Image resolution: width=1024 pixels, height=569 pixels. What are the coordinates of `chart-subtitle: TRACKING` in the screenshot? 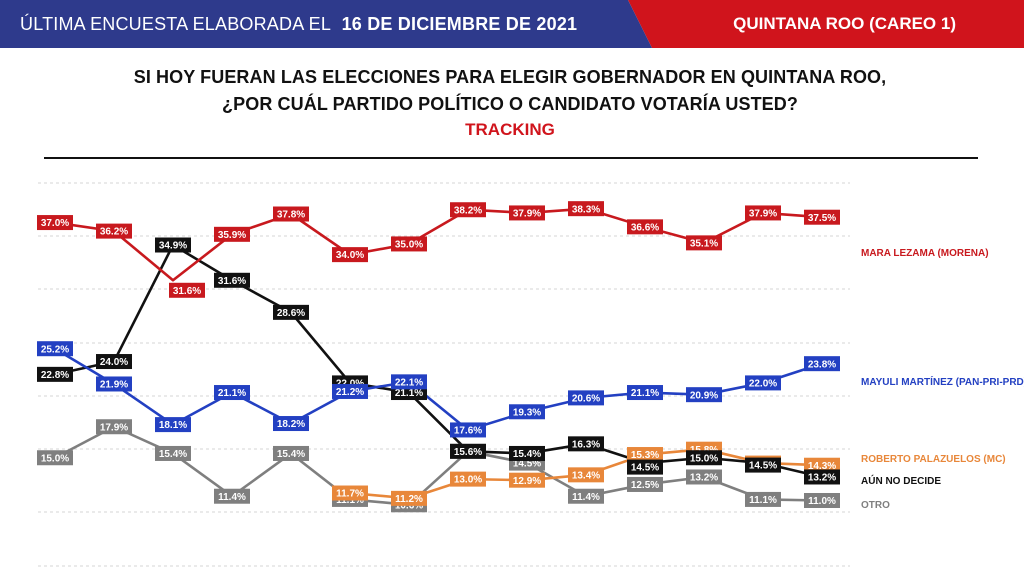 It's located at (510, 129).